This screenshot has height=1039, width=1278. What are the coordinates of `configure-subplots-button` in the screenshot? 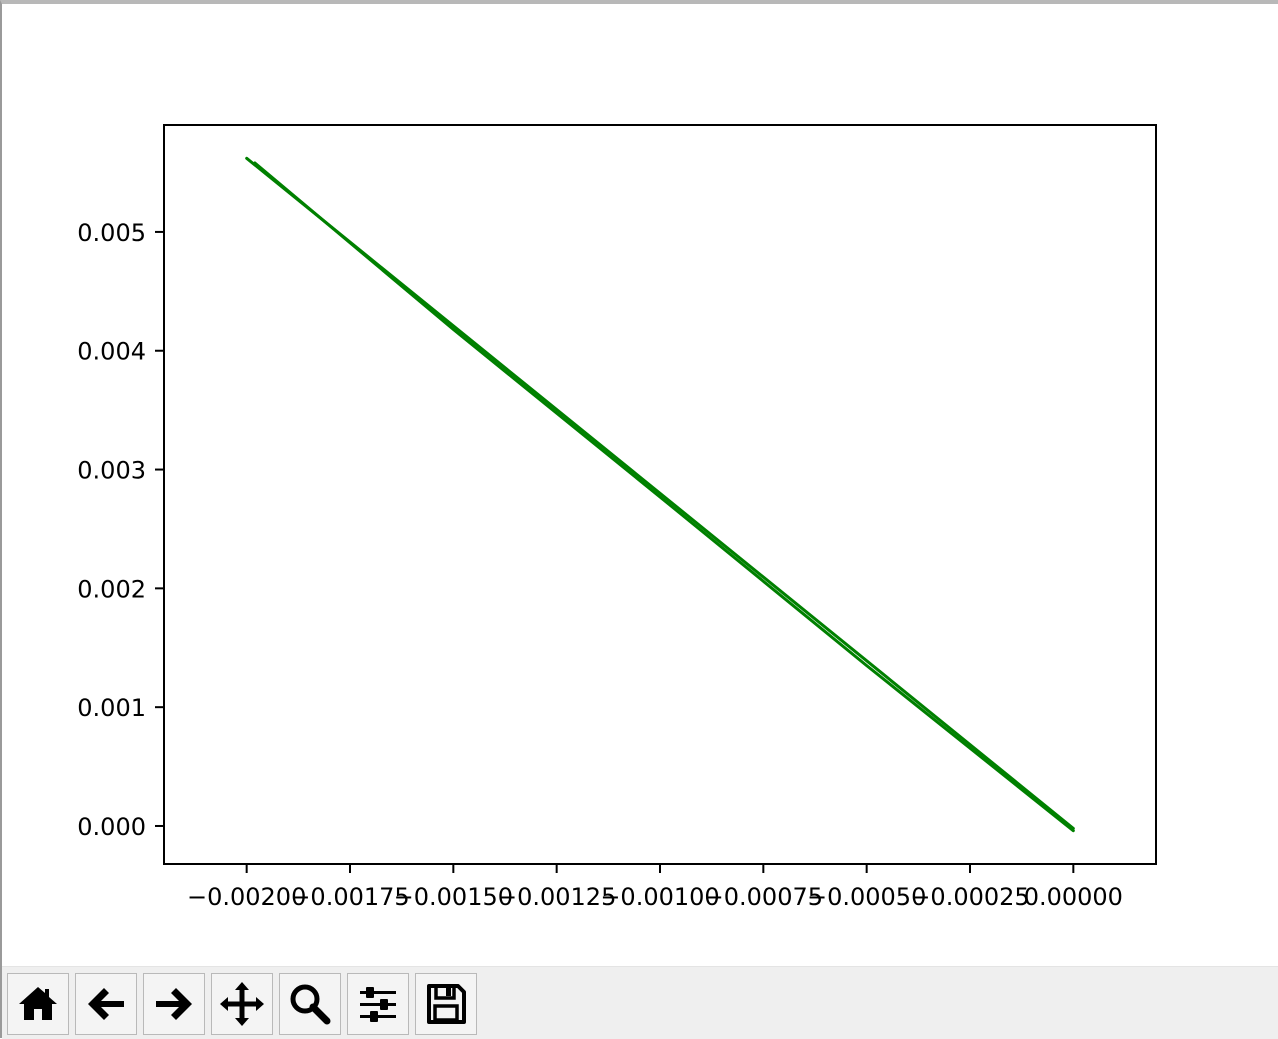 It's located at (378, 1004).